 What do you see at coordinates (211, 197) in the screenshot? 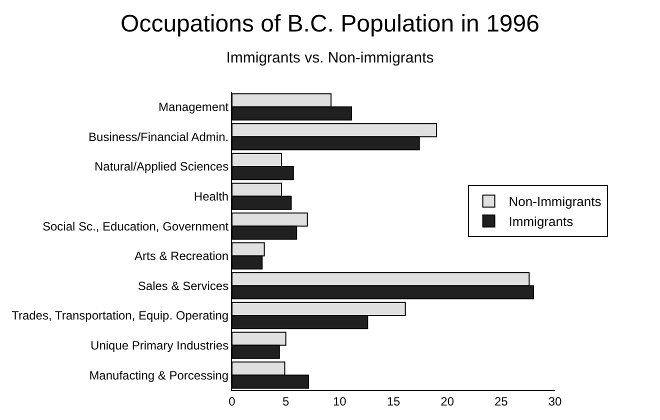
I see `y-tick-label: Health` at bounding box center [211, 197].